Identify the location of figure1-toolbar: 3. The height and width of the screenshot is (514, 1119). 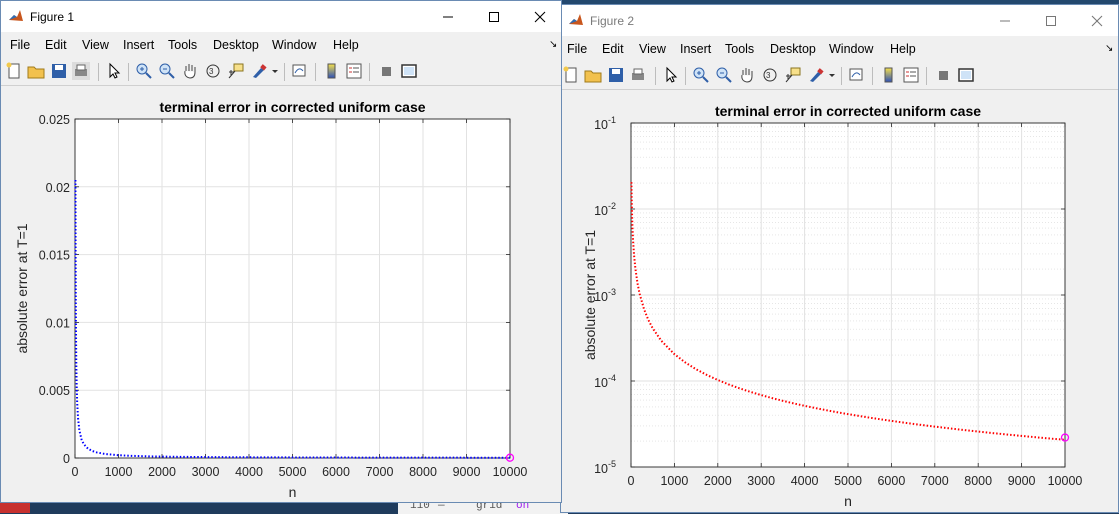
(281, 72).